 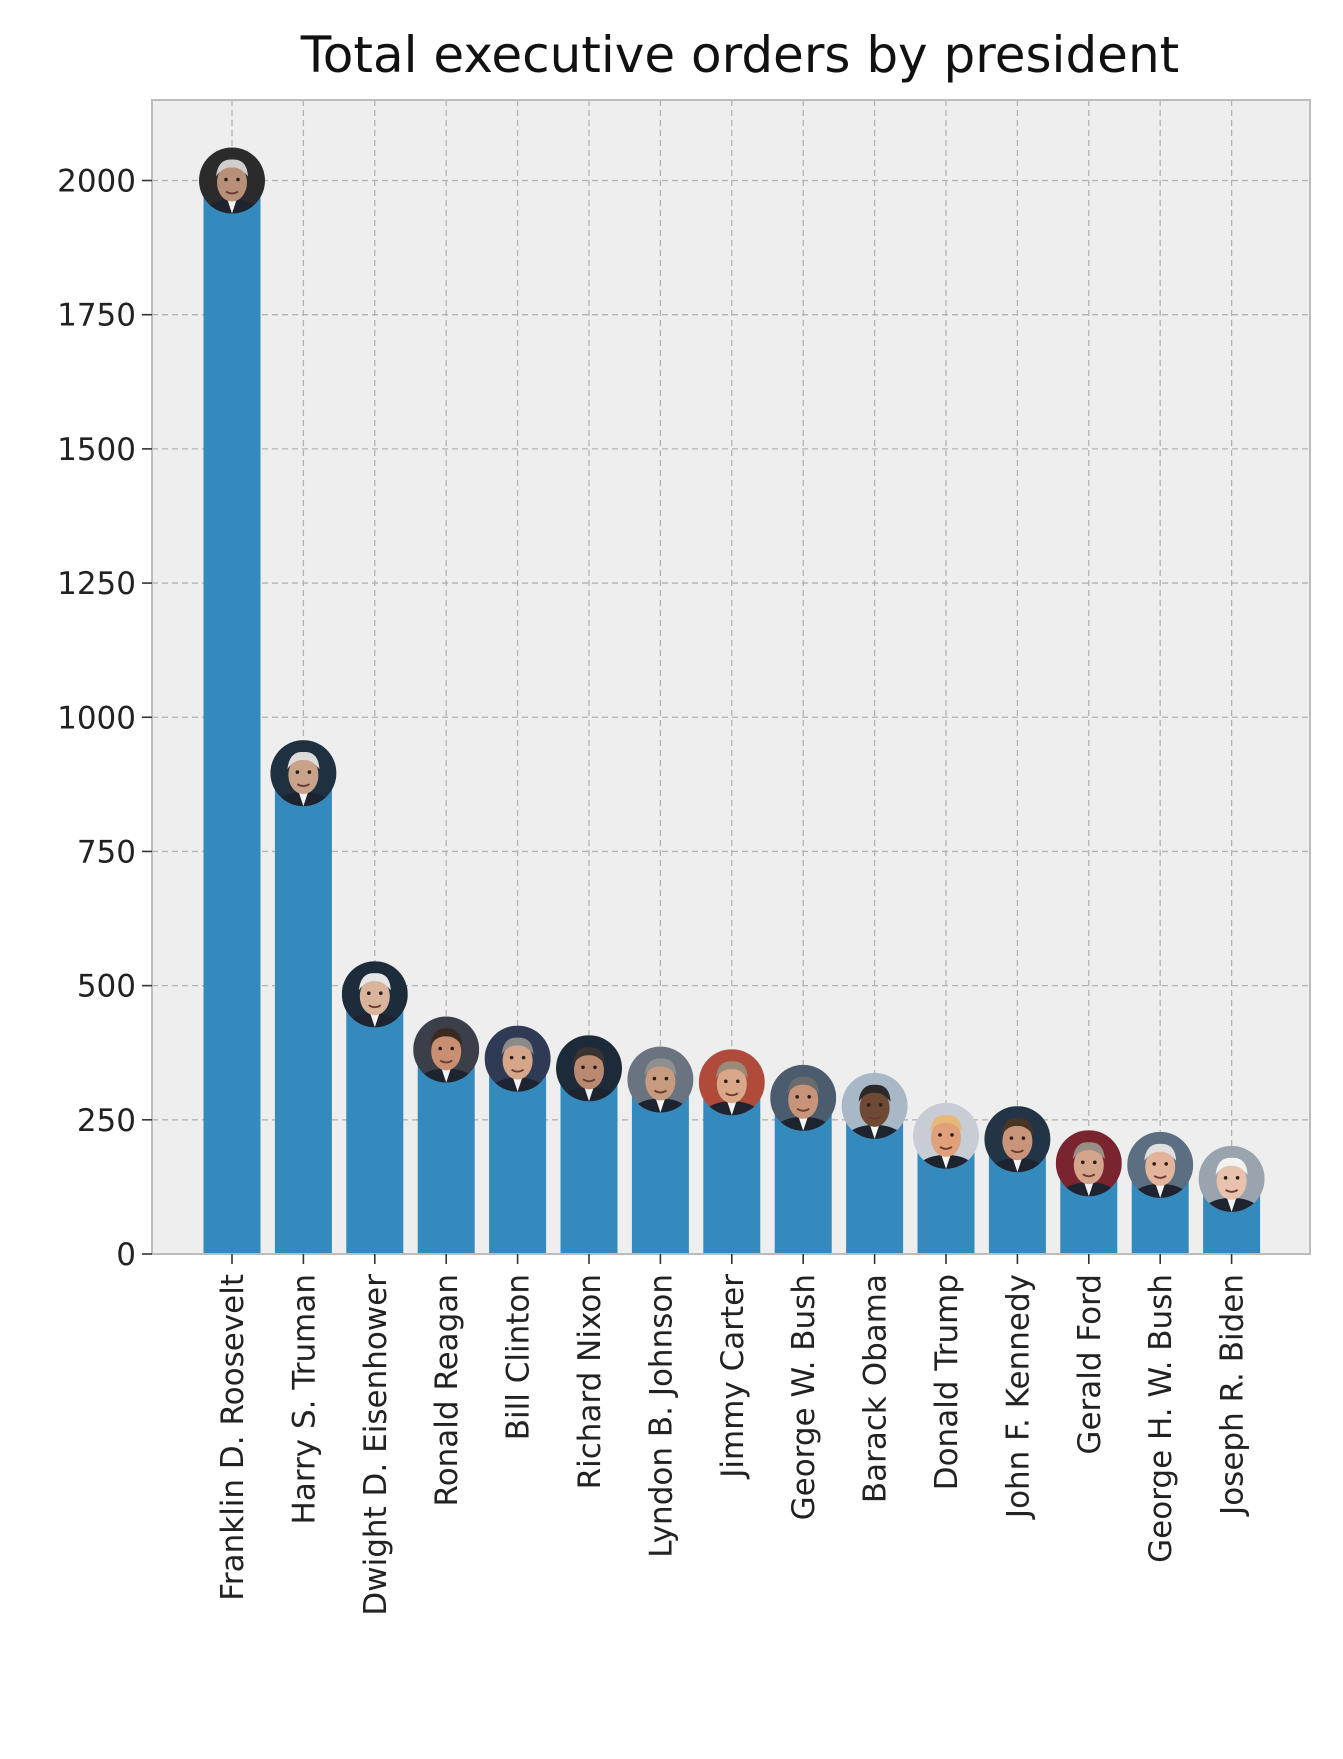 What do you see at coordinates (96, 450) in the screenshot?
I see `y-tick-label: 1500` at bounding box center [96, 450].